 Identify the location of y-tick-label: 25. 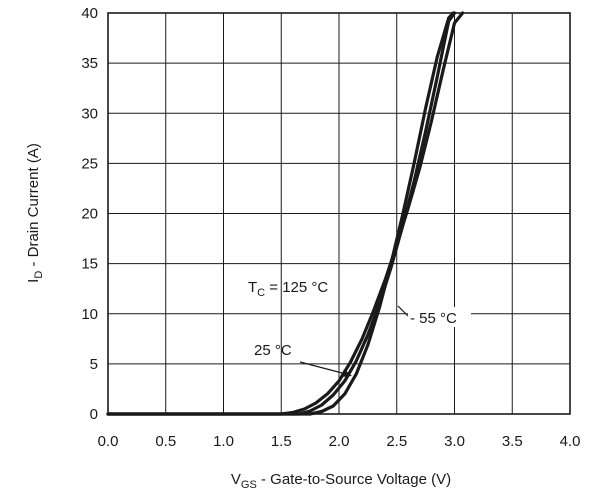
(89, 163).